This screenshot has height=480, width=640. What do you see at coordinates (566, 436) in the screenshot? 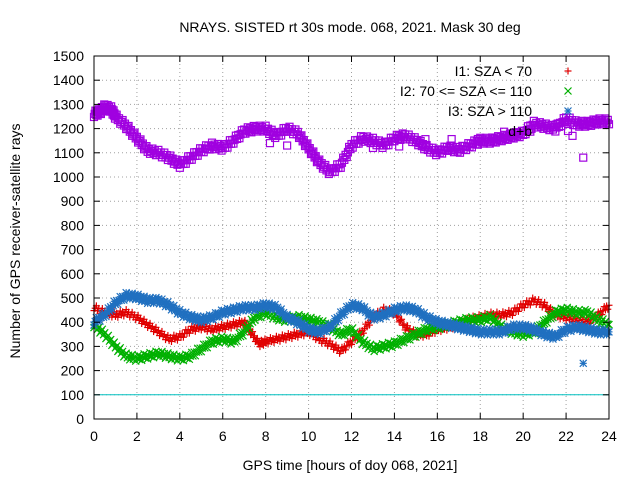
I see `x-tick-label: 22` at bounding box center [566, 436].